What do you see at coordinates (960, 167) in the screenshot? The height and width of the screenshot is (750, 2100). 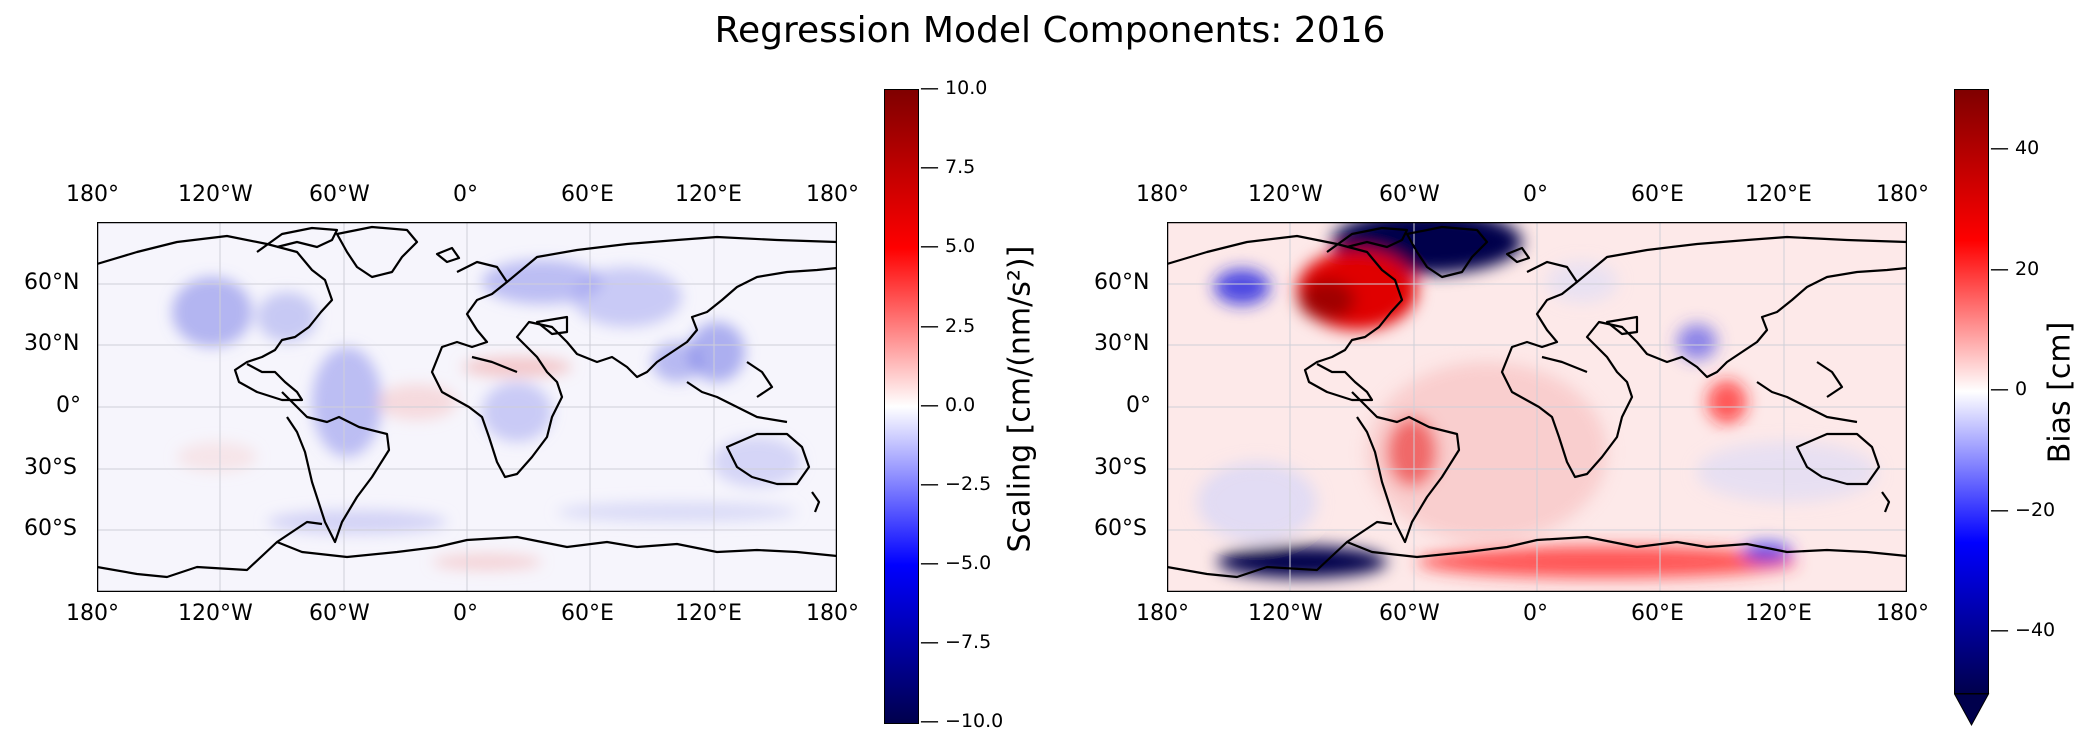 I see `tick-label: 7.5` at bounding box center [960, 167].